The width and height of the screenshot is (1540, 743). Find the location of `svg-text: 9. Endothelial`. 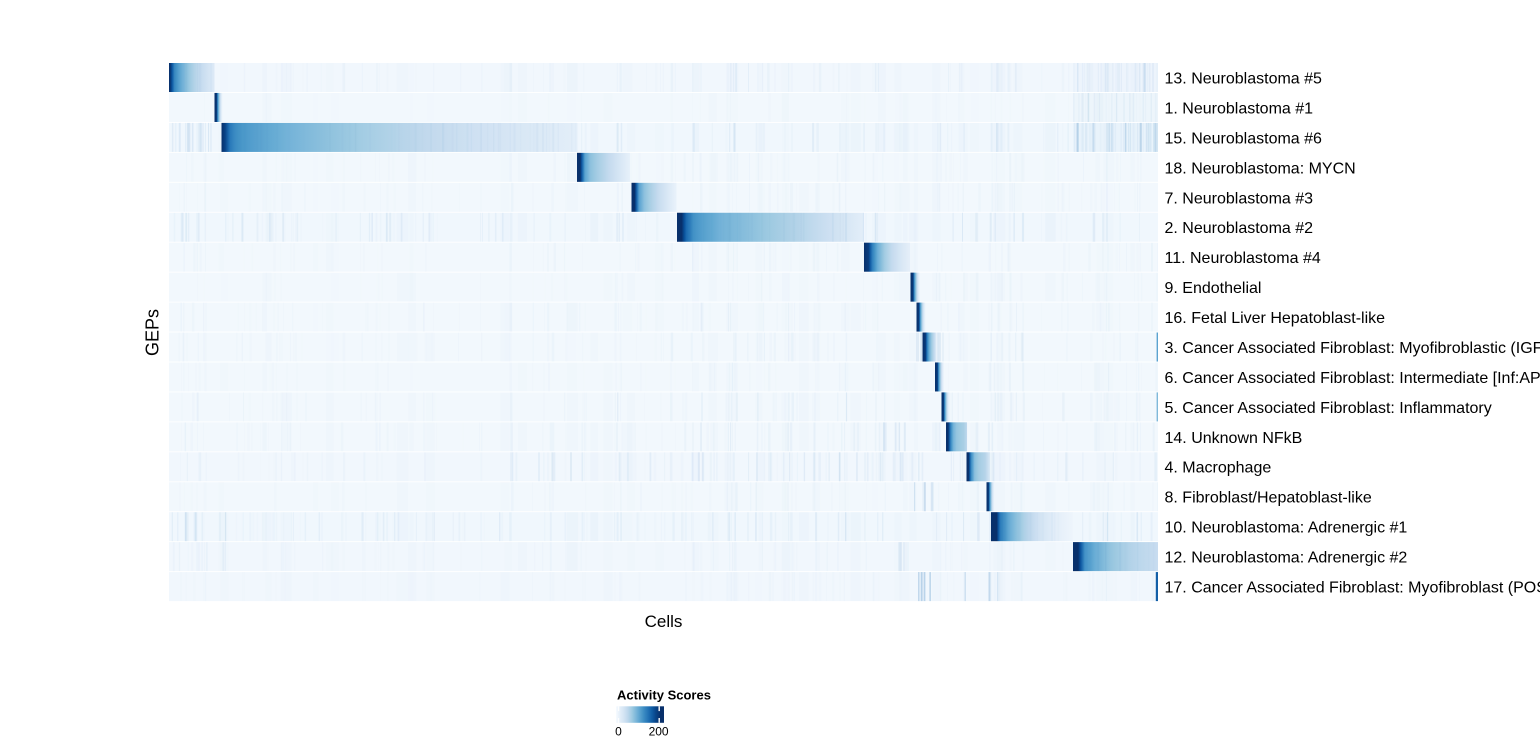

svg-text: 9. Endothelial is located at coordinates (1213, 288).